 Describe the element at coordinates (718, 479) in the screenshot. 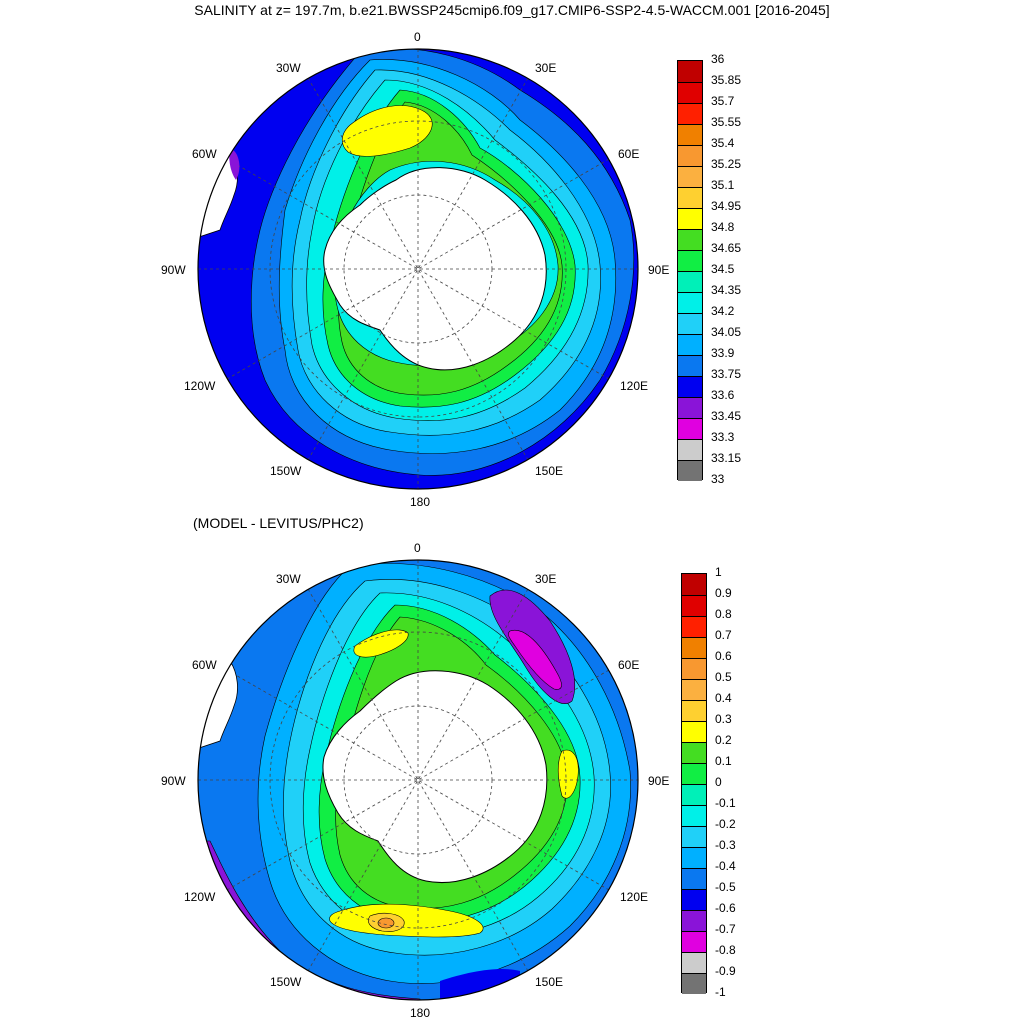

I see `colorbar-tick-label: 33` at that location.